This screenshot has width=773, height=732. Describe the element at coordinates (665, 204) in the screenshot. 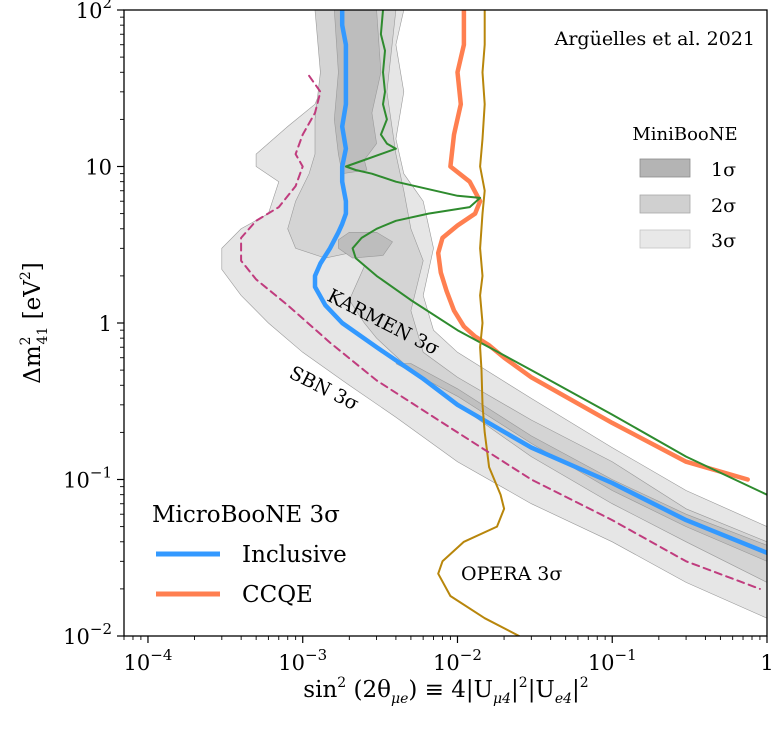

I see `legend-swatch-2sigma` at that location.